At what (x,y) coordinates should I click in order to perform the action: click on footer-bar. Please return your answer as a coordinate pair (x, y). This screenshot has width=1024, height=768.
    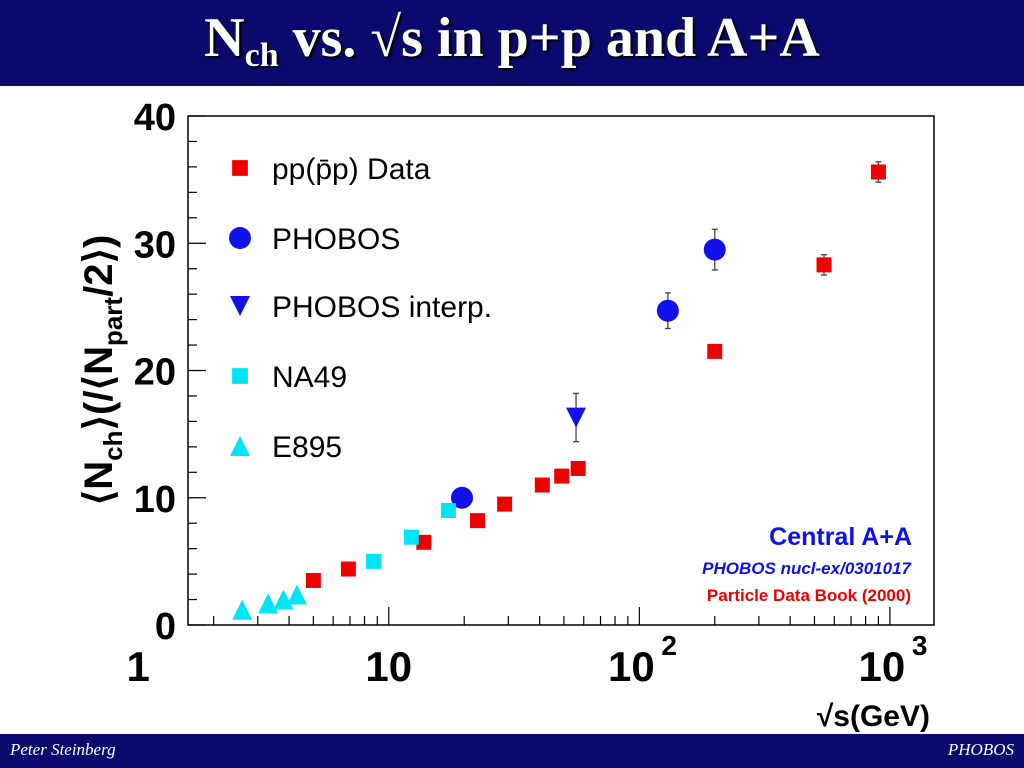
    Looking at the image, I should click on (512, 751).